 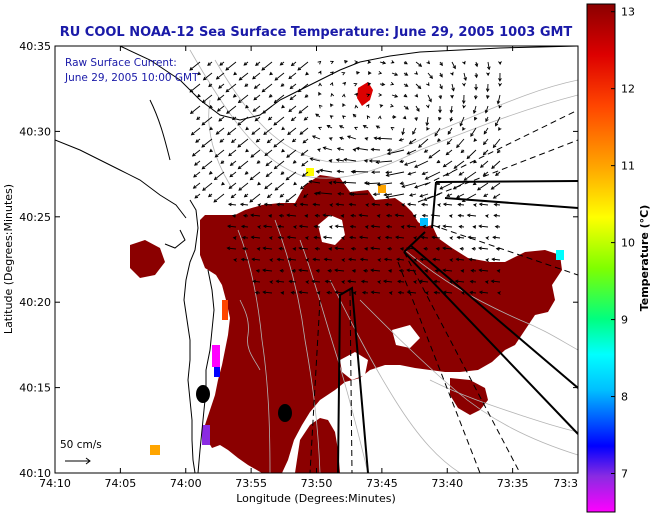 What do you see at coordinates (35, 473) in the screenshot?
I see `y-tick-label: 40:10` at bounding box center [35, 473].